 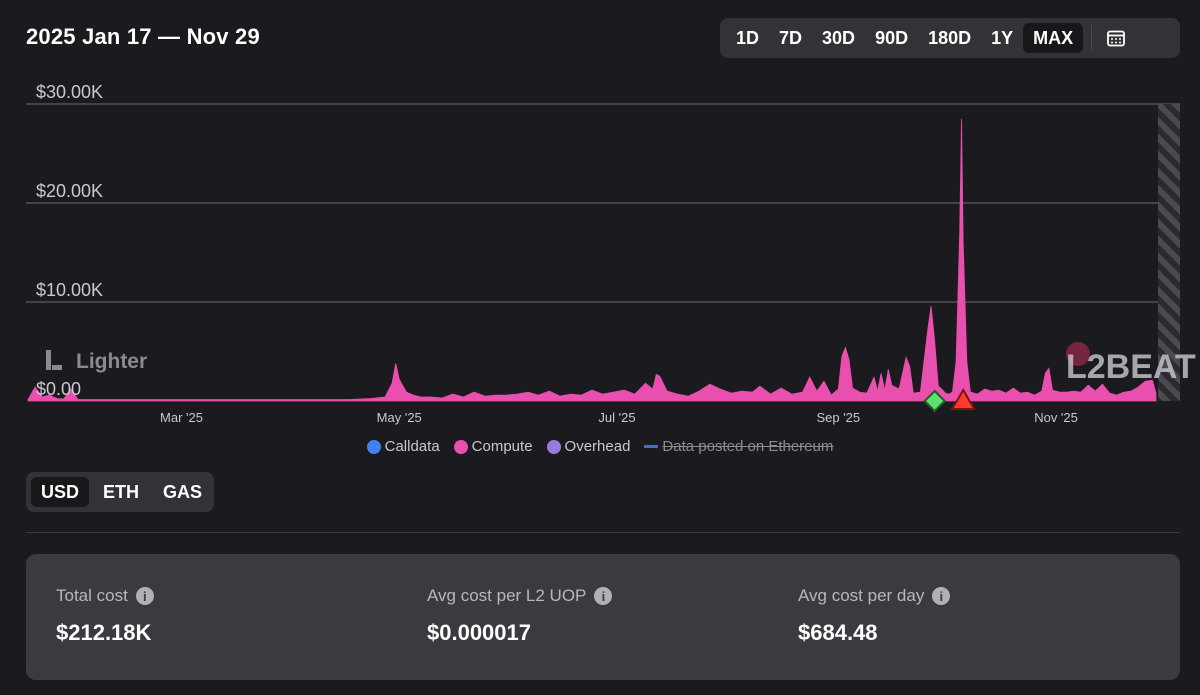 What do you see at coordinates (553, 446) in the screenshot?
I see `legend-overhead-swatch` at bounding box center [553, 446].